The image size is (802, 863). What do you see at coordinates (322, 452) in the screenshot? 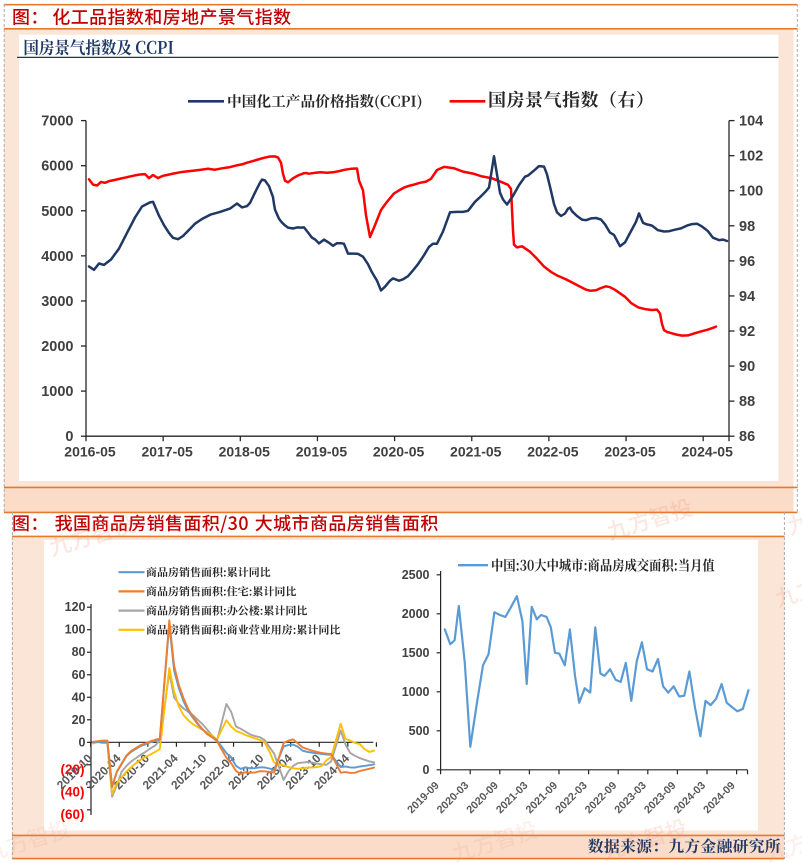
I see `svg-text: 2019-05` at bounding box center [322, 452].